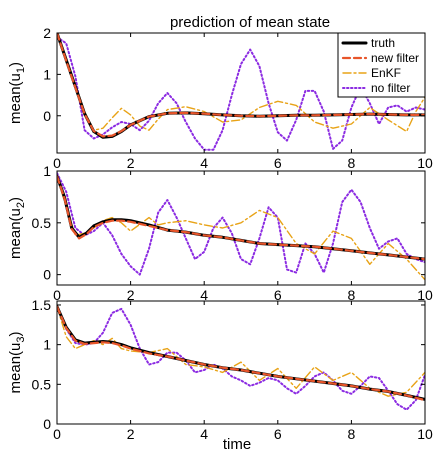  I want to click on y-axis-label-subscript: 2, so click(21, 205).